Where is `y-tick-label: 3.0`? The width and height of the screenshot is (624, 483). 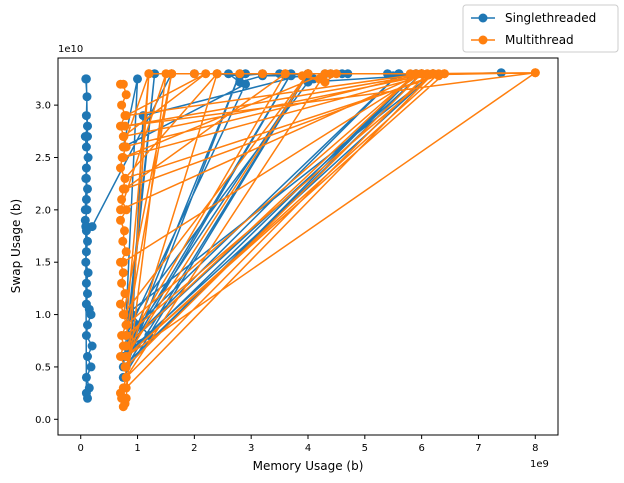
y-tick-label: 3.0 is located at coordinates (43, 106).